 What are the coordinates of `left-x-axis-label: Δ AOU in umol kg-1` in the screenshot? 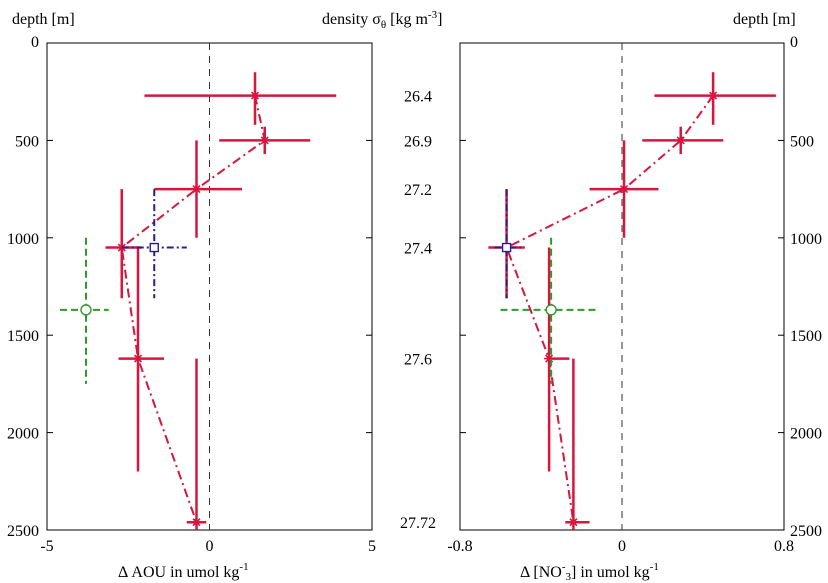 It's located at (183, 571).